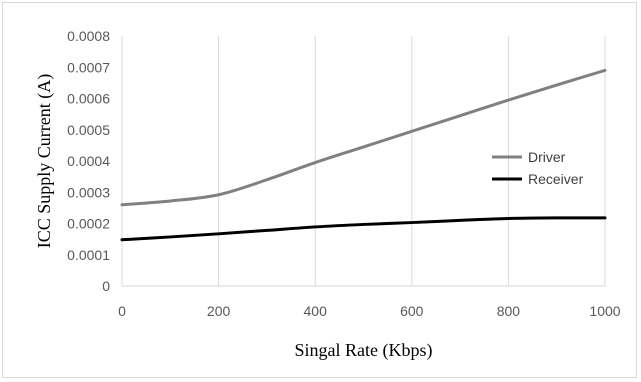  What do you see at coordinates (547, 157) in the screenshot?
I see `legend-label-driver: Driver` at bounding box center [547, 157].